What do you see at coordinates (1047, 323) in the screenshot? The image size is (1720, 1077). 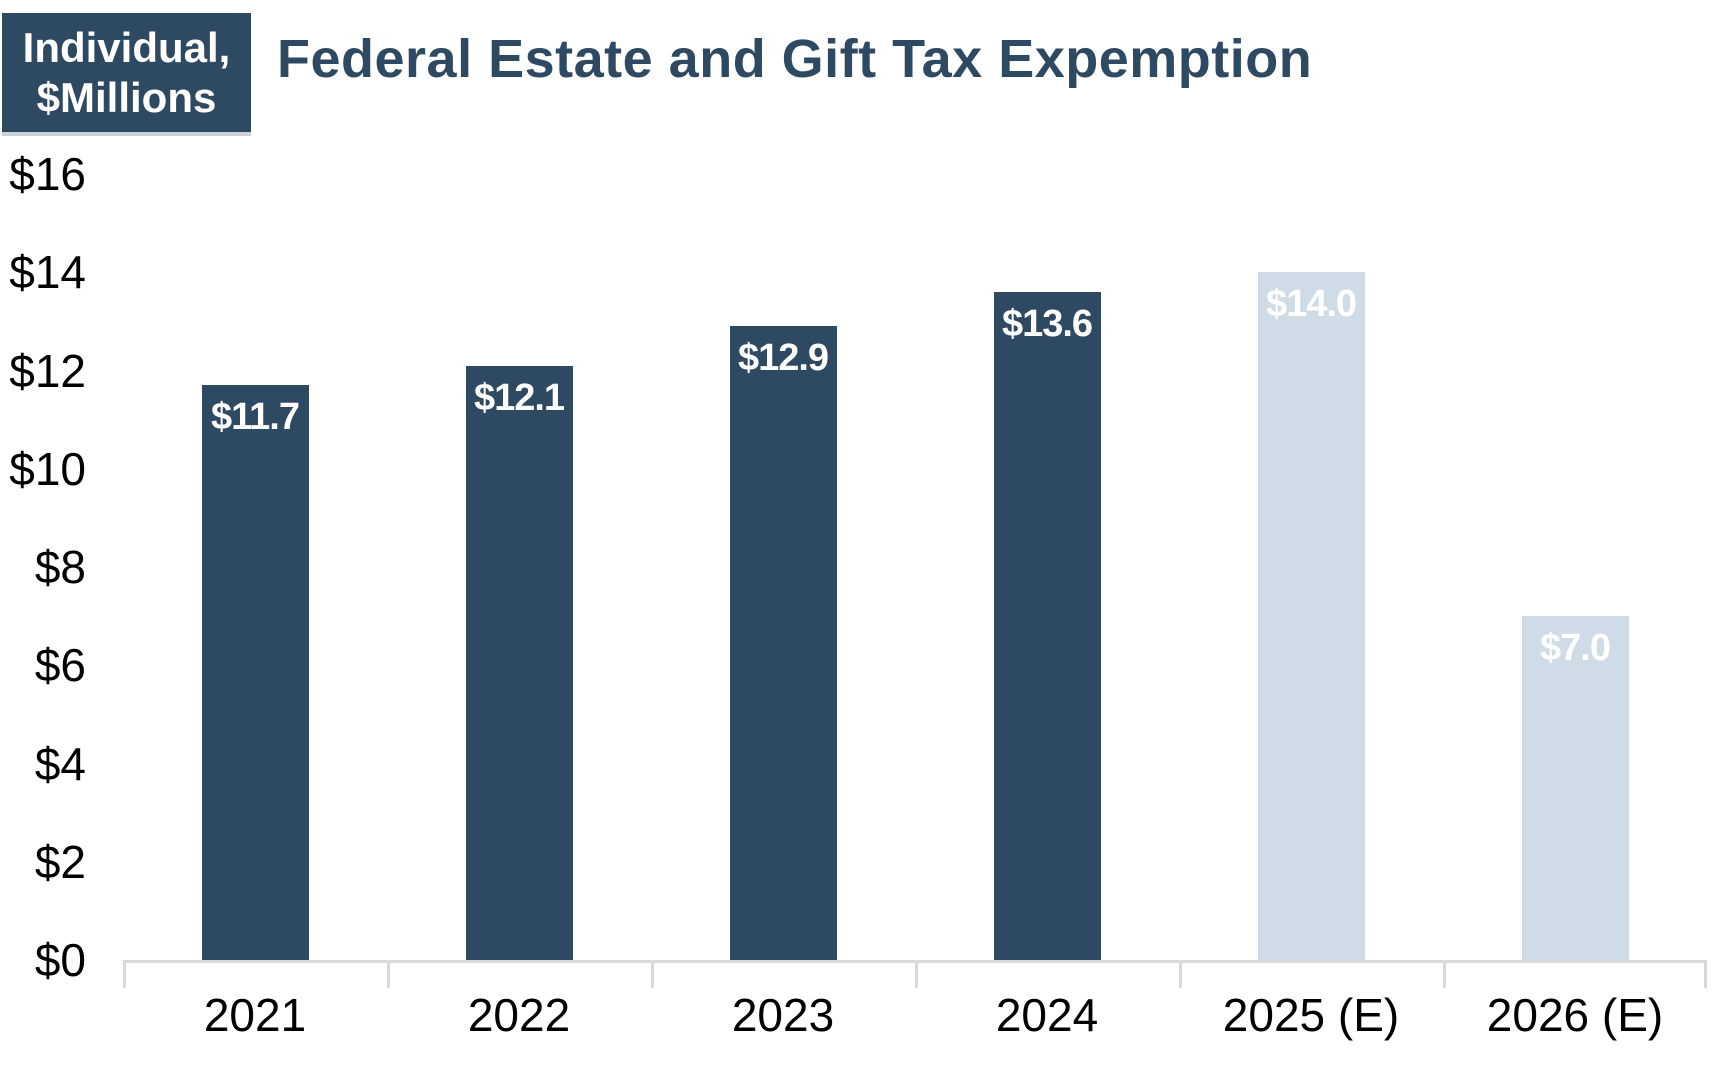 I see `bar-value-label: $13.6` at bounding box center [1047, 323].